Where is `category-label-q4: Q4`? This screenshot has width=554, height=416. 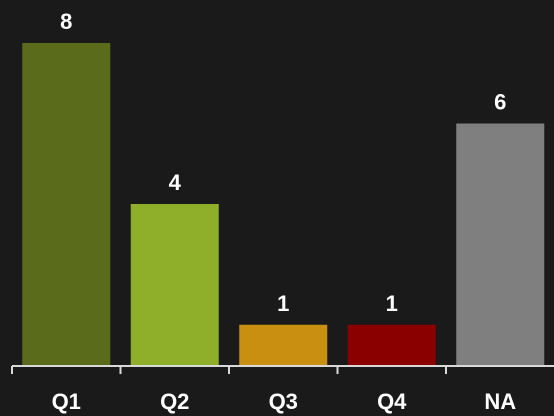
category-label-q4: Q4 is located at coordinates (392, 401).